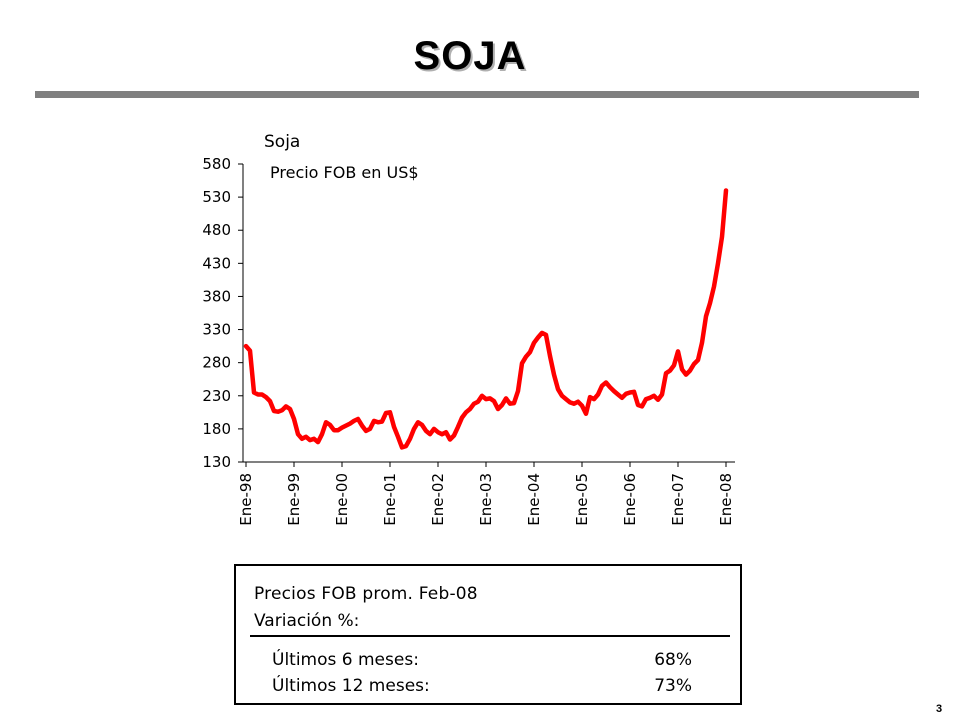  Describe the element at coordinates (630, 499) in the screenshot. I see `x-tick-label: Ene-06` at that location.